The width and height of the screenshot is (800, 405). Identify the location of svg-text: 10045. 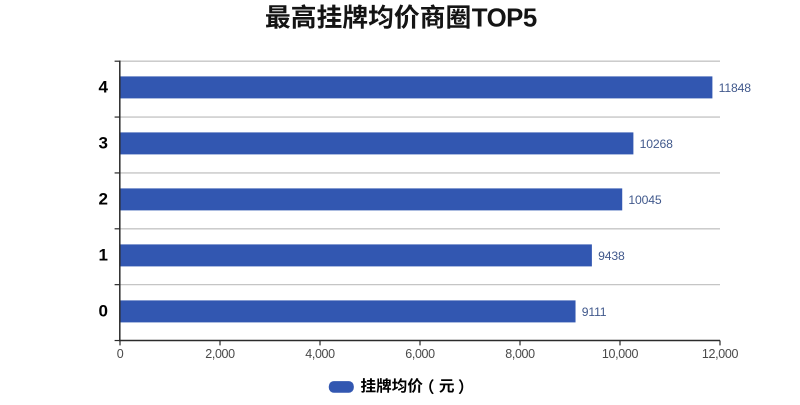
(645, 200).